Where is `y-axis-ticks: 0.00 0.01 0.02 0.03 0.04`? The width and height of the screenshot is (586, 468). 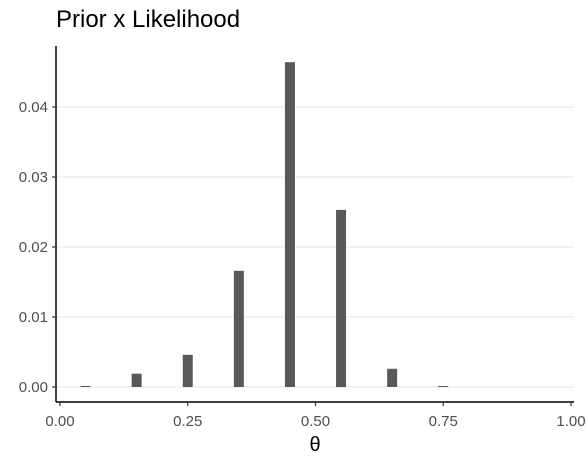
y-axis-ticks: 0.00 0.01 0.02 0.03 0.04 is located at coordinates (37, 247).